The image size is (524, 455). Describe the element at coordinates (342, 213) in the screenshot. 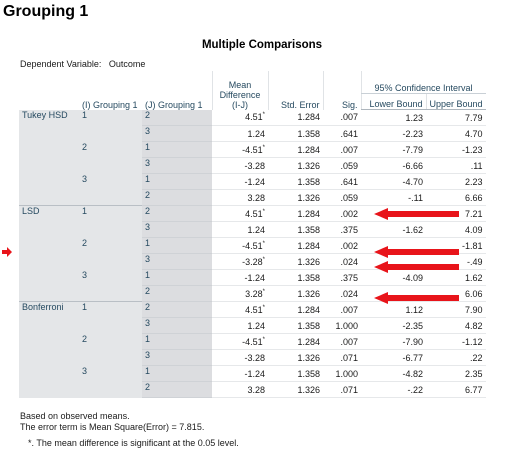

I see `sig-cell: .002` at that location.